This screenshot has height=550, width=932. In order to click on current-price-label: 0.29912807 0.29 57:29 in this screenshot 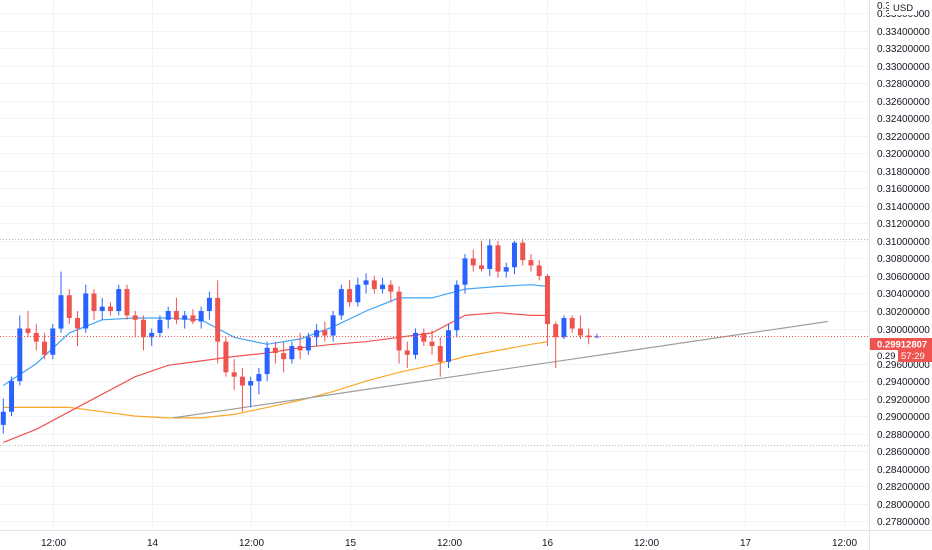, I will do `click(901, 350)`.